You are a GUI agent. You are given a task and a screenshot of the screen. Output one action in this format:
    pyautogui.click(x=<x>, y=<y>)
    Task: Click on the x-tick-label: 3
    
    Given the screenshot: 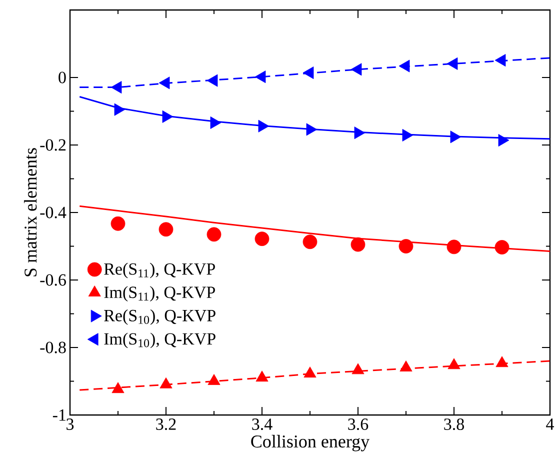 What is the action you would take?
    pyautogui.click(x=70, y=424)
    